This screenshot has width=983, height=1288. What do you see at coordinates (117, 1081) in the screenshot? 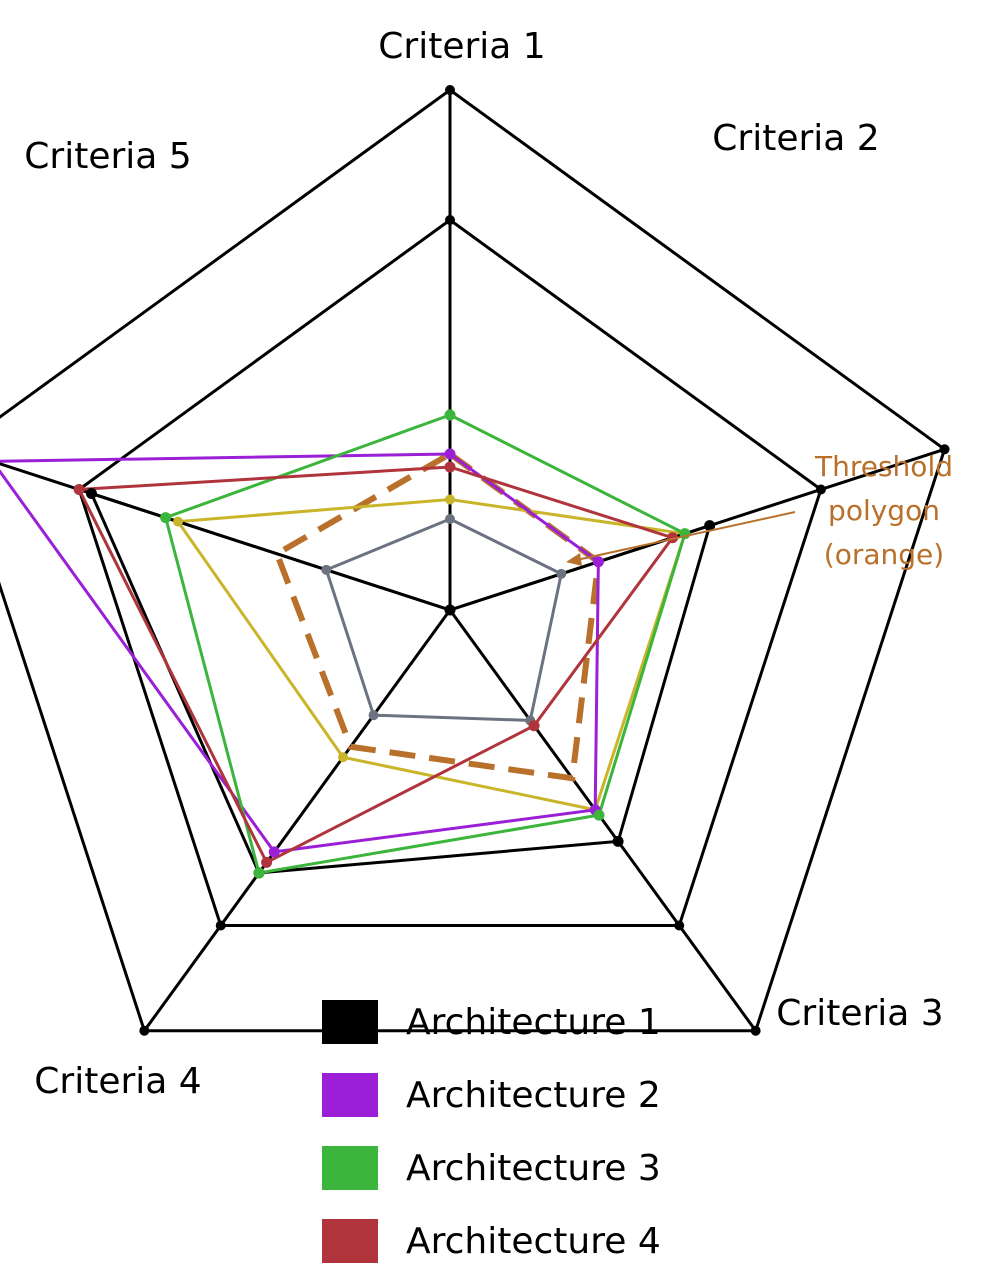
I see `axis-label-criteria-4: Criteria 4` at bounding box center [117, 1081].